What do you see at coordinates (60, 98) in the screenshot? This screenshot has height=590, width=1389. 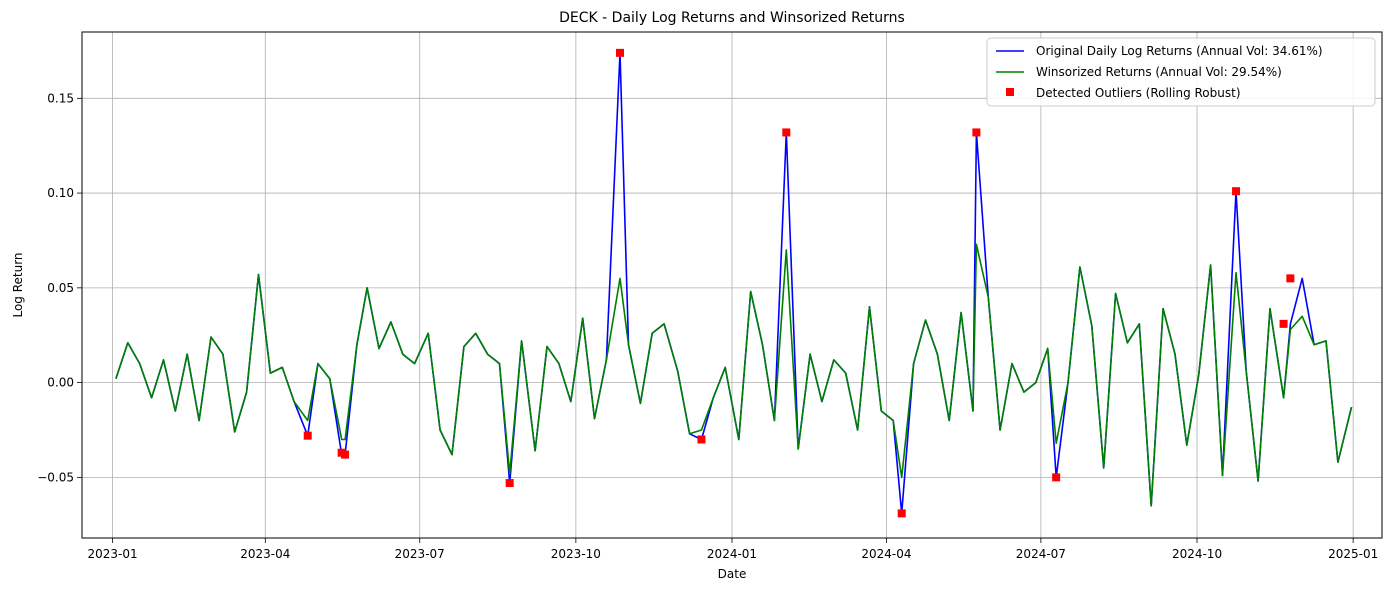 I see `y-tick-label: 0.15` at bounding box center [60, 98].